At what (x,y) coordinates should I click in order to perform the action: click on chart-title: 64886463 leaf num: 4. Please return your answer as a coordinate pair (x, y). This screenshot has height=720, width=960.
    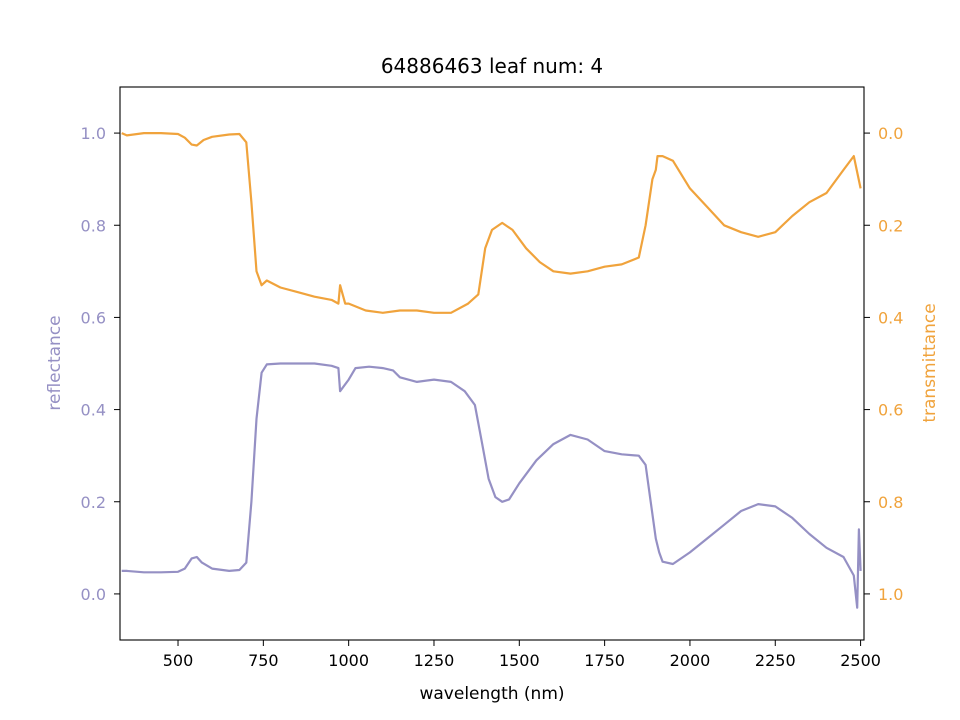
    Looking at the image, I should click on (492, 66).